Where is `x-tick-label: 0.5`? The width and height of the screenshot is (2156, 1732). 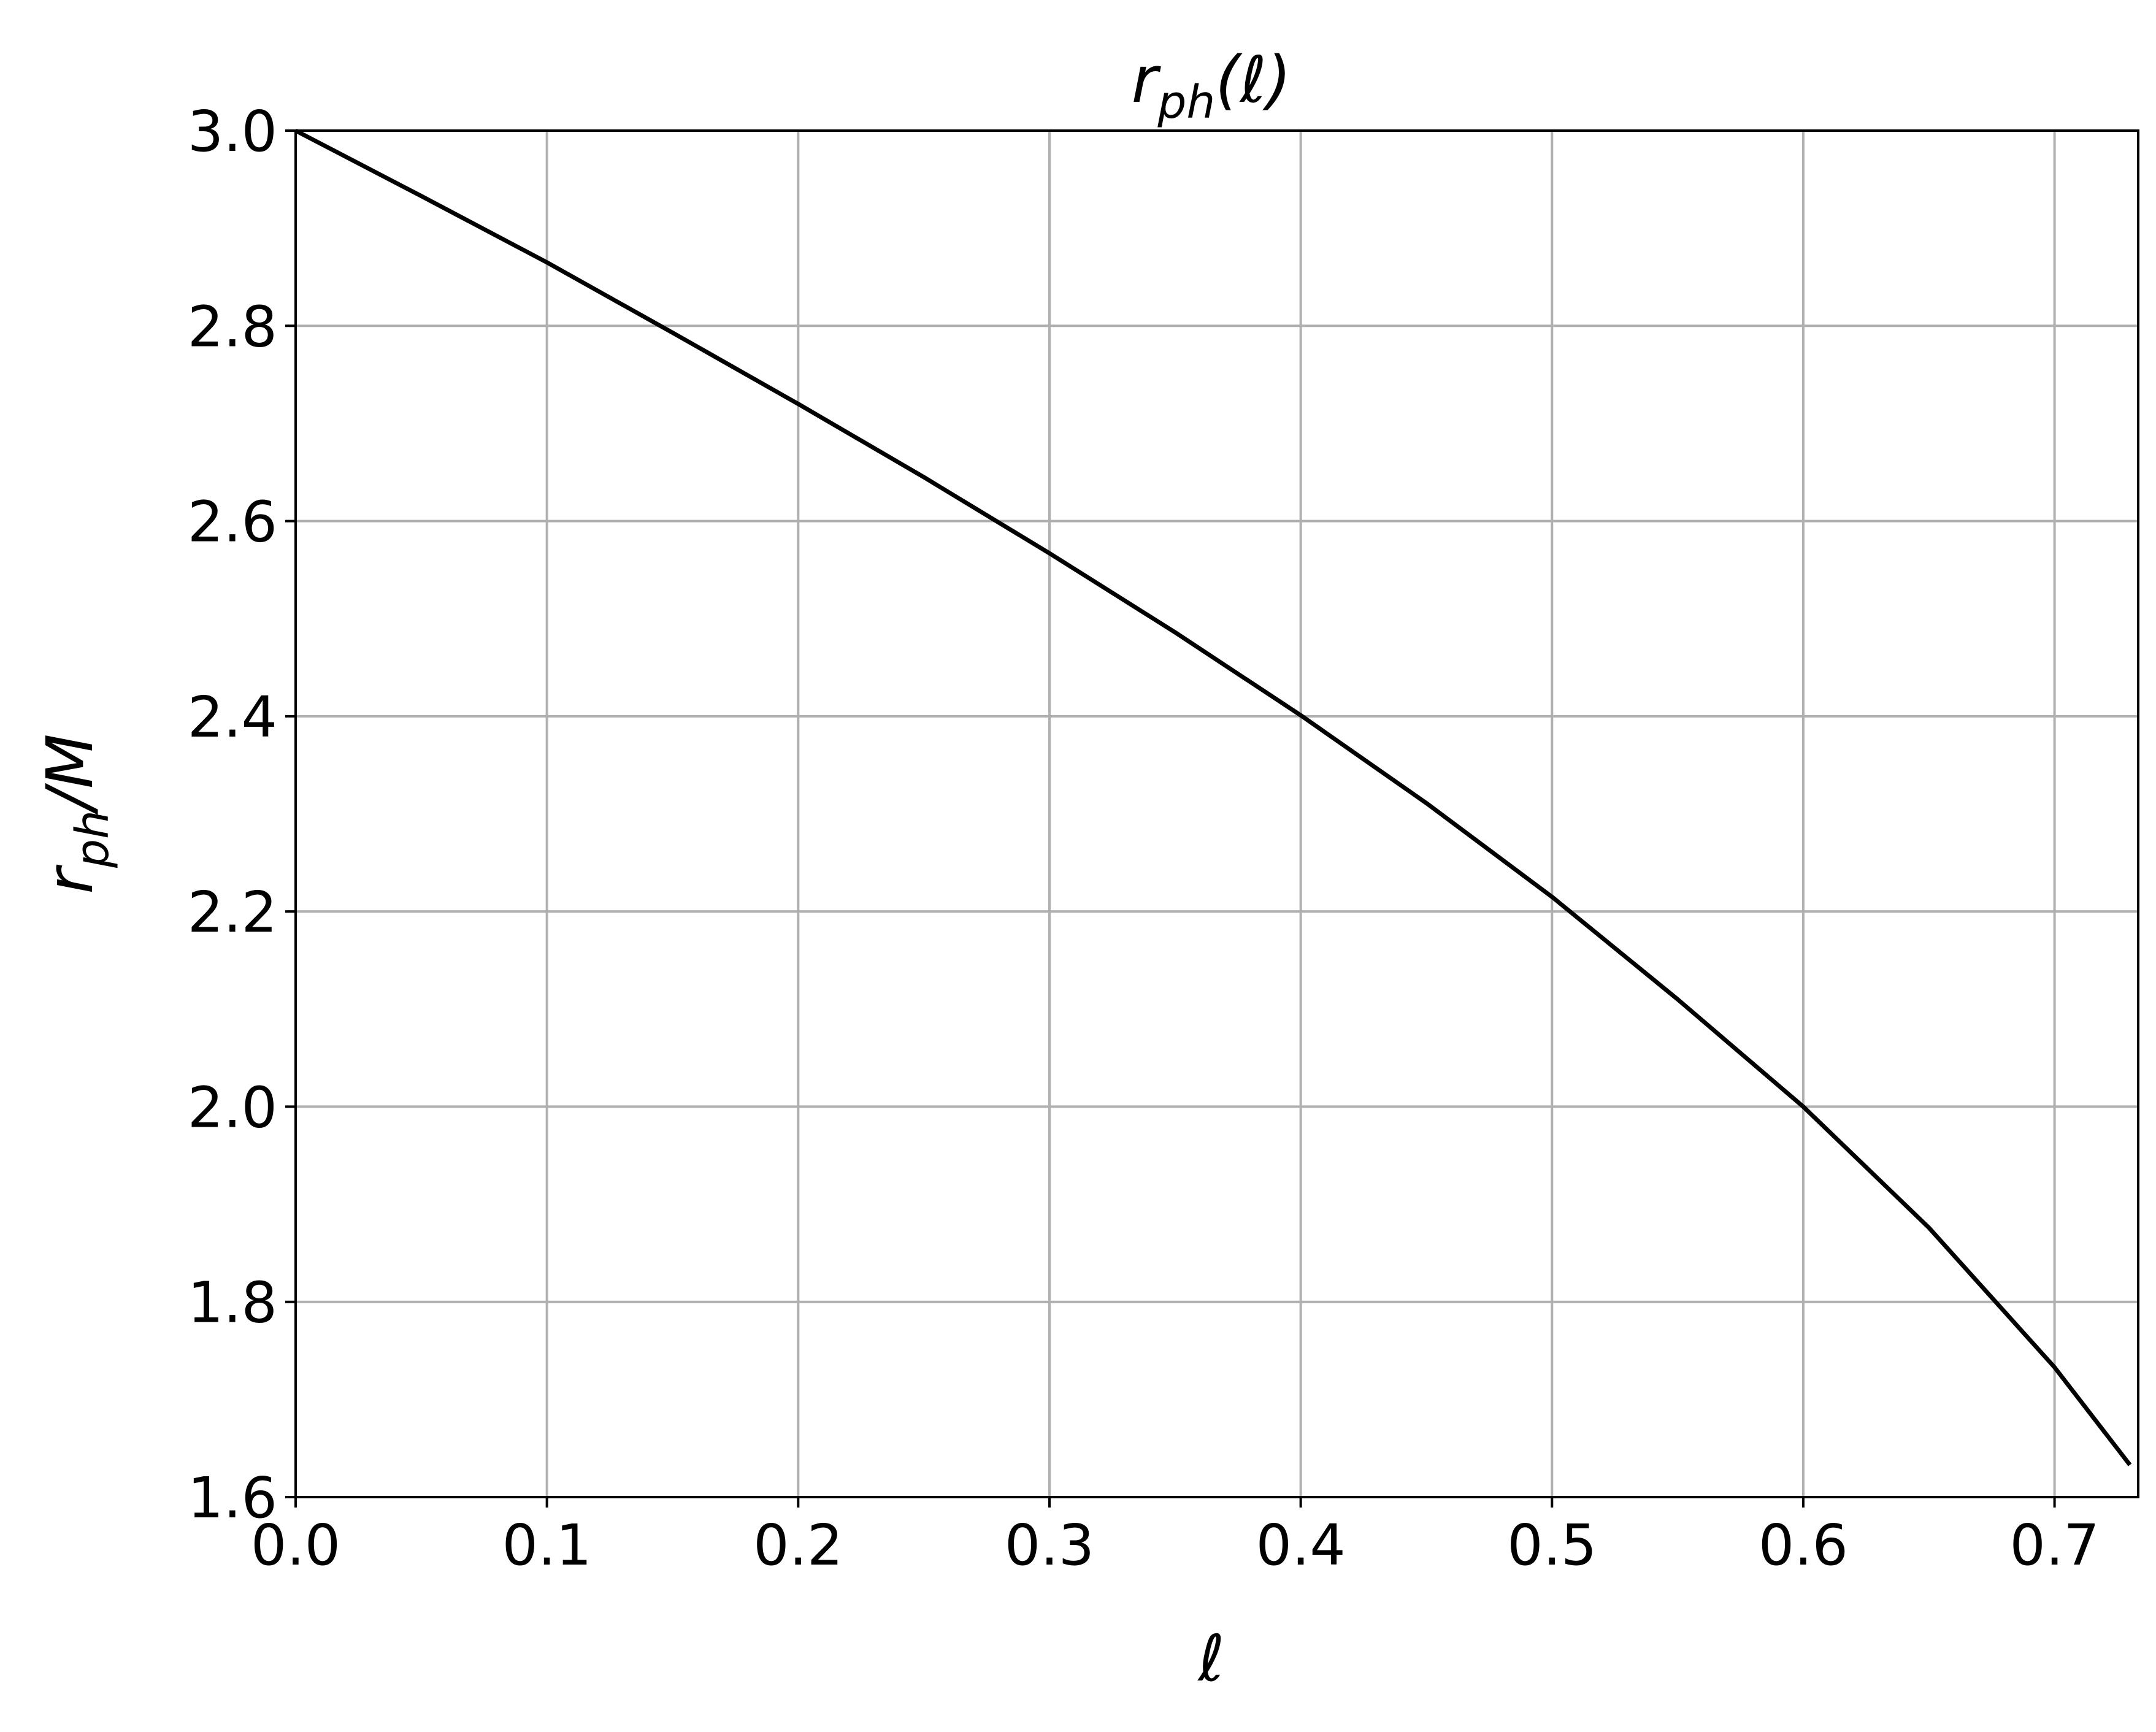
x-tick-label: 0.5 is located at coordinates (1552, 1545).